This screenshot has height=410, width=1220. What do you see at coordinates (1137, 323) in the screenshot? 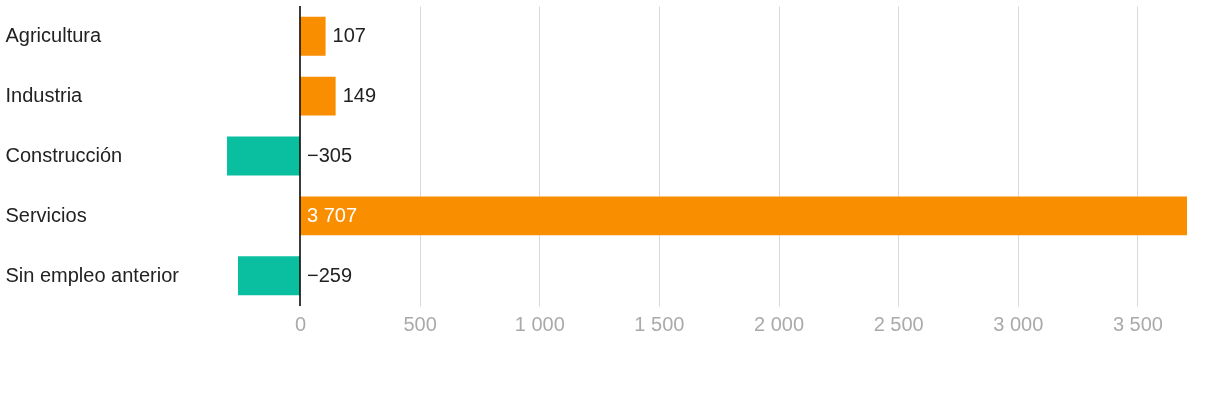
I see `x-tick-label: 3 500` at bounding box center [1137, 323].